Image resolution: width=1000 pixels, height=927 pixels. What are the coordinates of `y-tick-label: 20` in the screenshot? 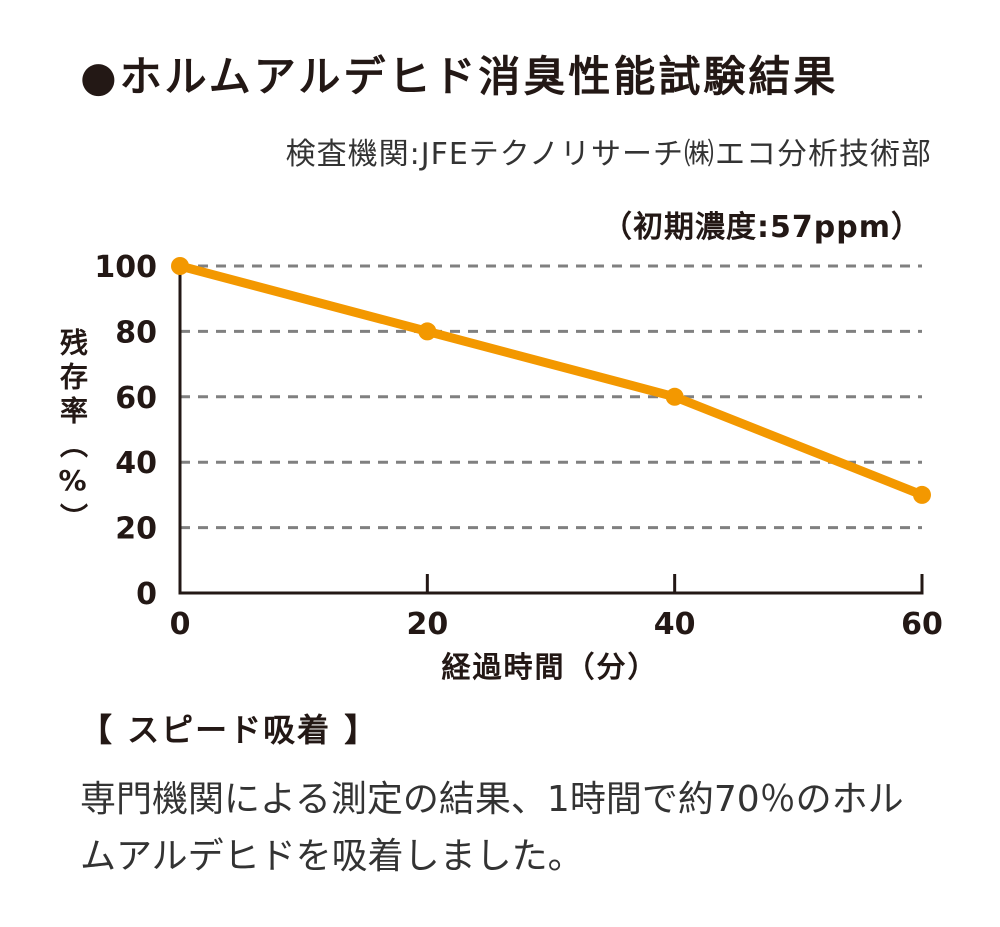 It's located at (136, 529).